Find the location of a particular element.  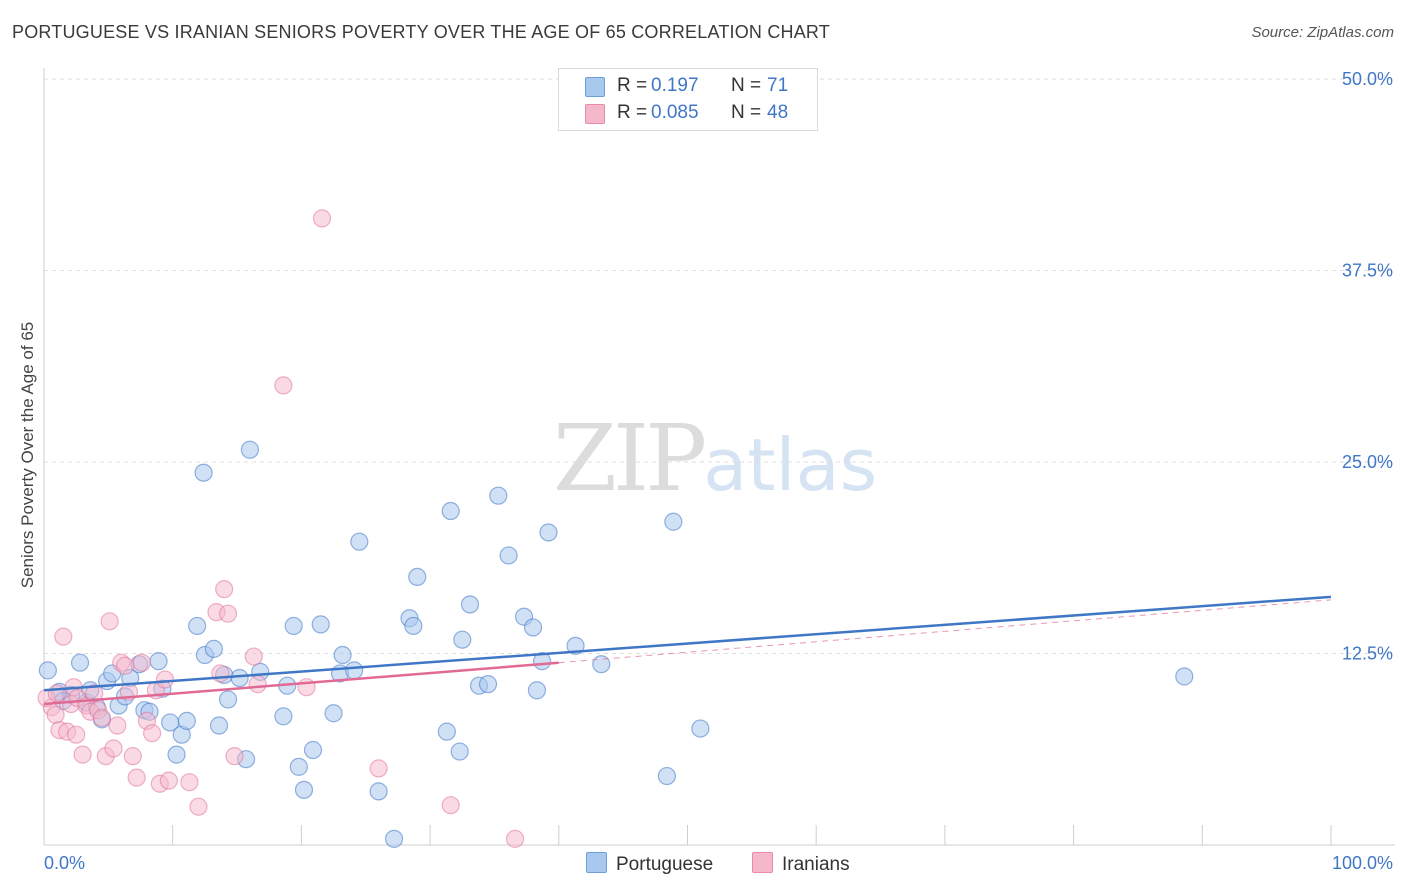

y-tick-label: 37.5% is located at coordinates (1367, 271).